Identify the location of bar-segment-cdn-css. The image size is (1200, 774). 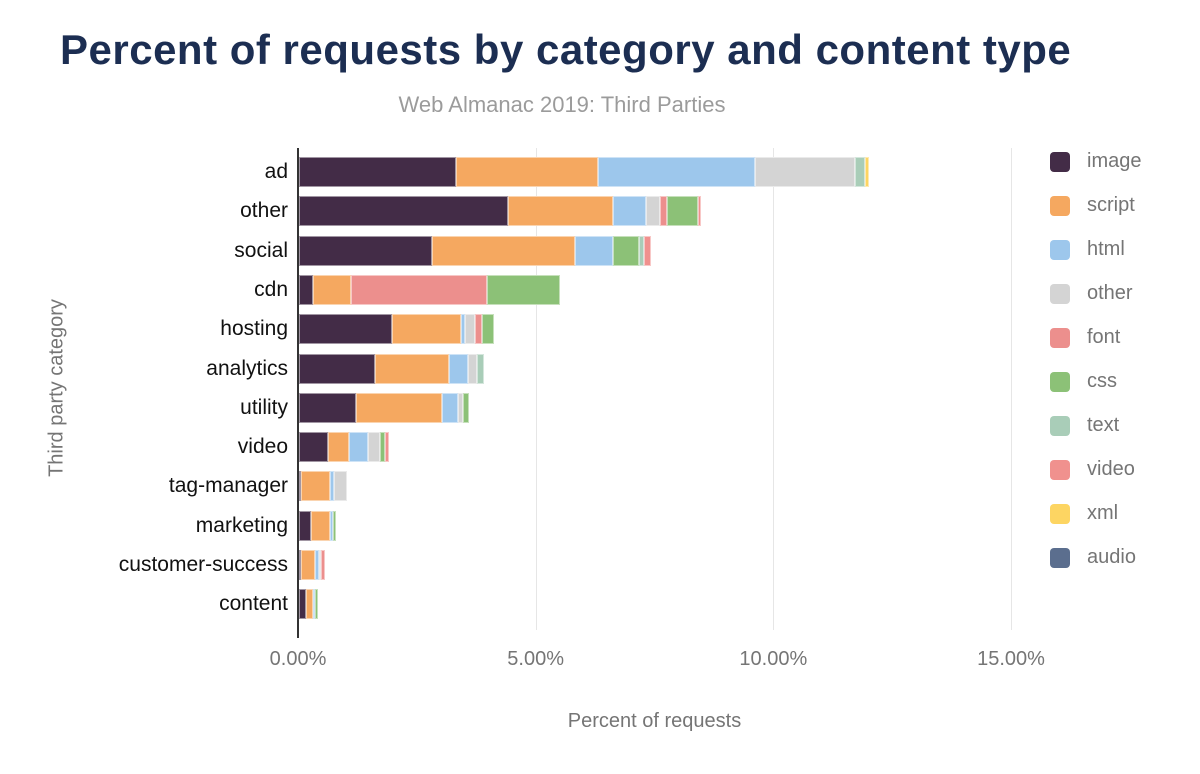
(523, 289).